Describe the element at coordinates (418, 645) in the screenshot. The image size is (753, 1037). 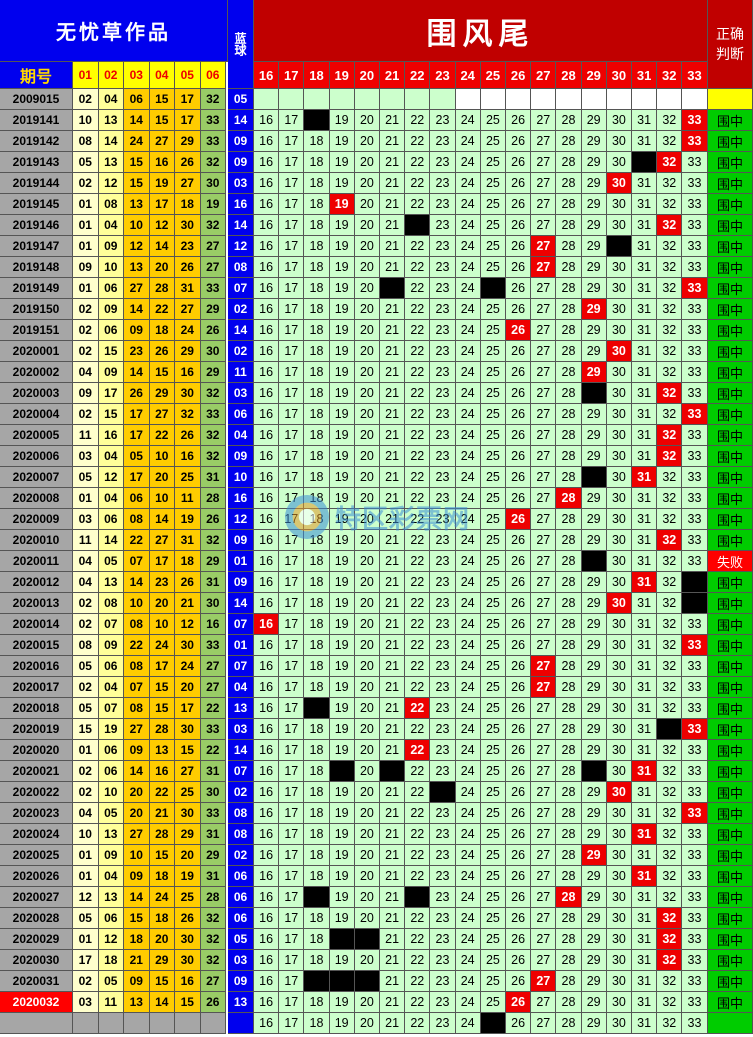
I see `tail-cell: 22` at that location.